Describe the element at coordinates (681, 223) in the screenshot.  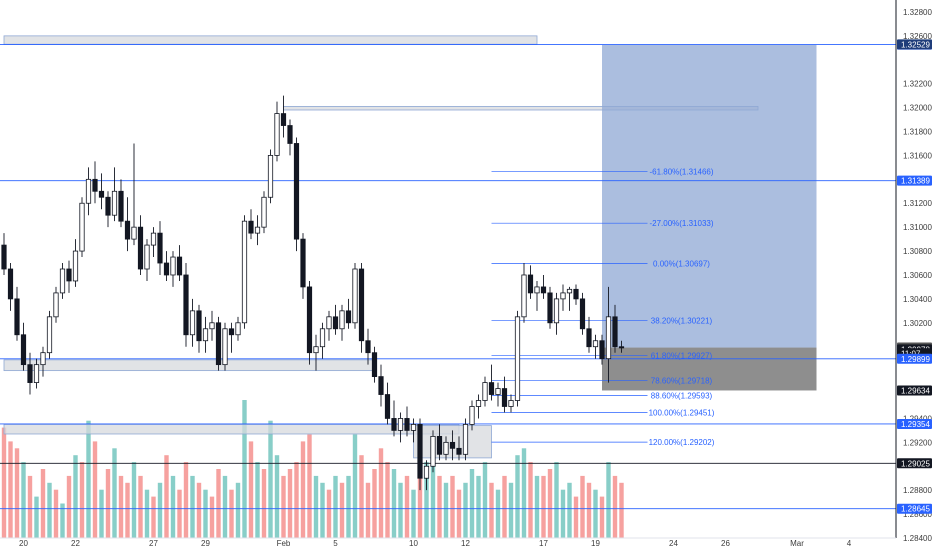
I see `fib-level-label: -27.00%(1.31033)` at that location.